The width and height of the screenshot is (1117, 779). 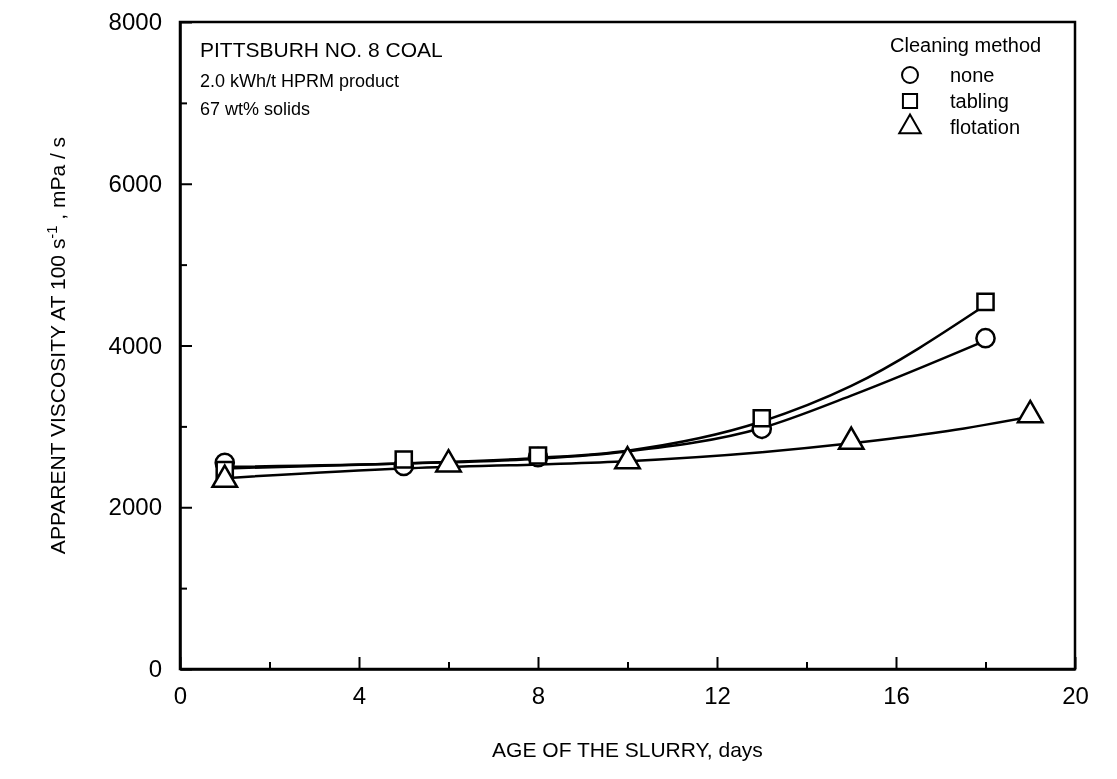 What do you see at coordinates (627, 749) in the screenshot?
I see `x-axis-title: AGE OF THE SLURRY, days` at bounding box center [627, 749].